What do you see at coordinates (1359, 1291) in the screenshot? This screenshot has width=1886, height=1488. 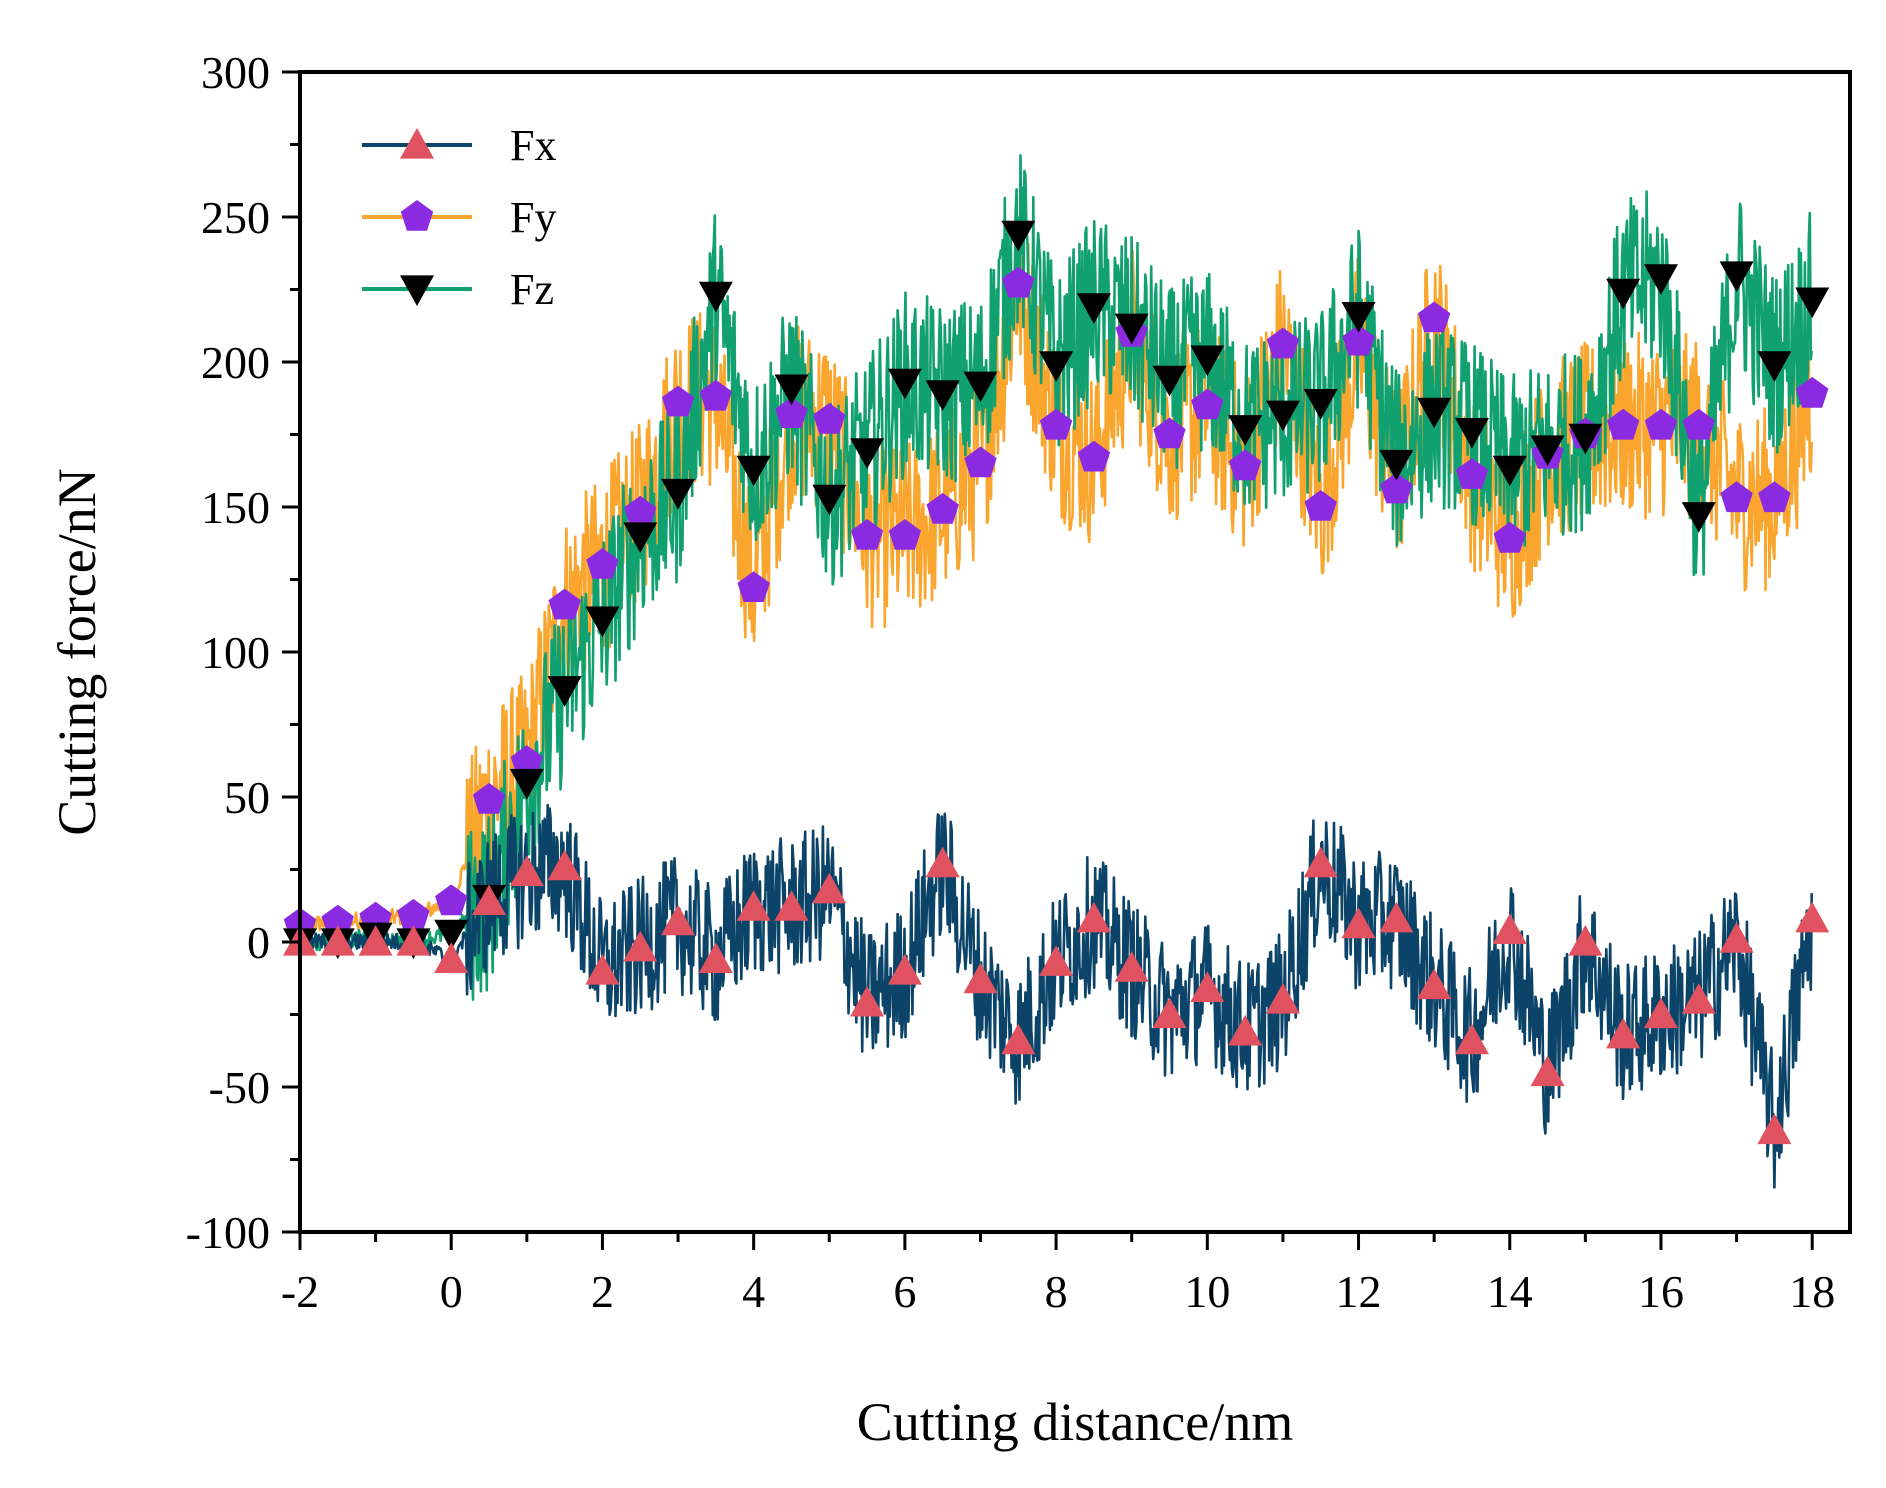 I see `x-tick-label: 12` at bounding box center [1359, 1291].